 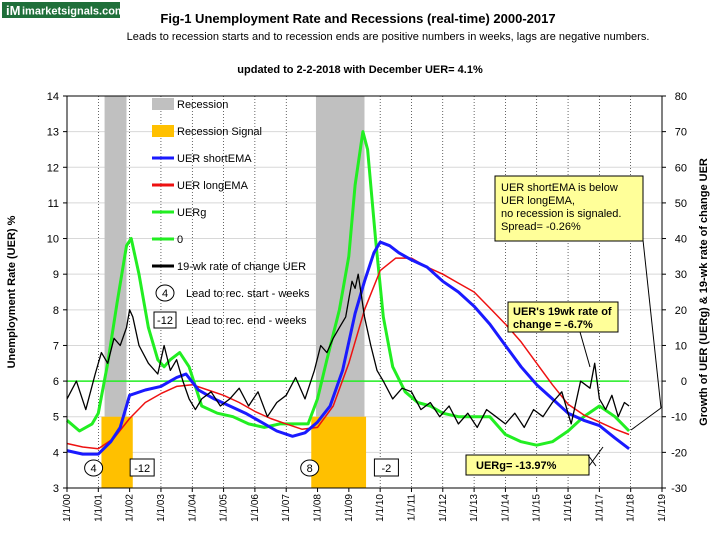 What do you see at coordinates (631, 508) in the screenshot?
I see `x-tick-label: 1/1/18` at bounding box center [631, 508].